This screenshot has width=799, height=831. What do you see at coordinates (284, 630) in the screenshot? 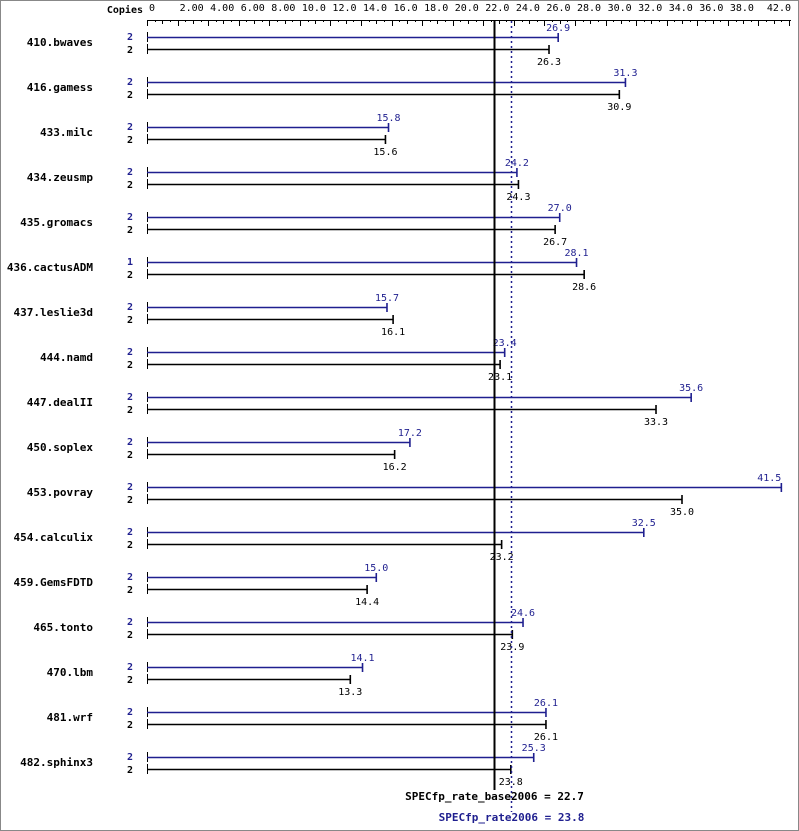
I see `benchmark-row: 465.tonto 2 2 24.6 23.9` at bounding box center [284, 630].